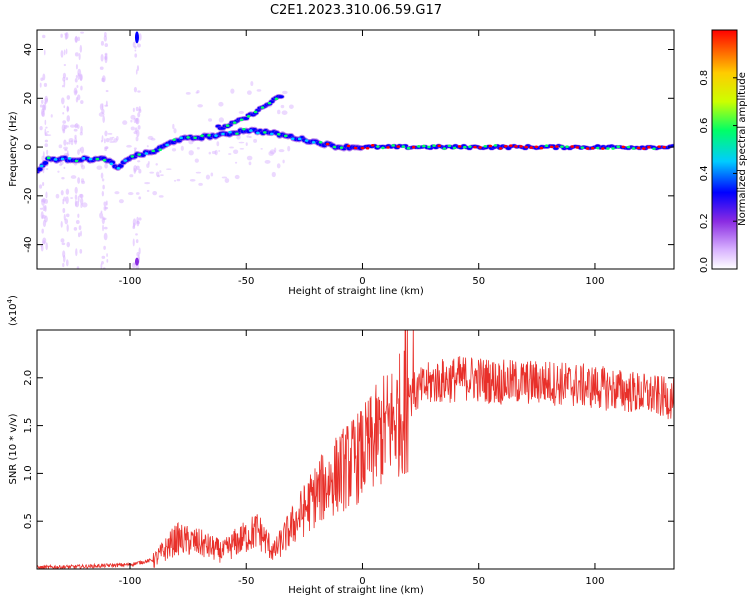 Image resolution: width=750 pixels, height=600 pixels. What do you see at coordinates (130, 281) in the screenshot?
I see `spectrogram-x-tick-label: -100` at bounding box center [130, 281].